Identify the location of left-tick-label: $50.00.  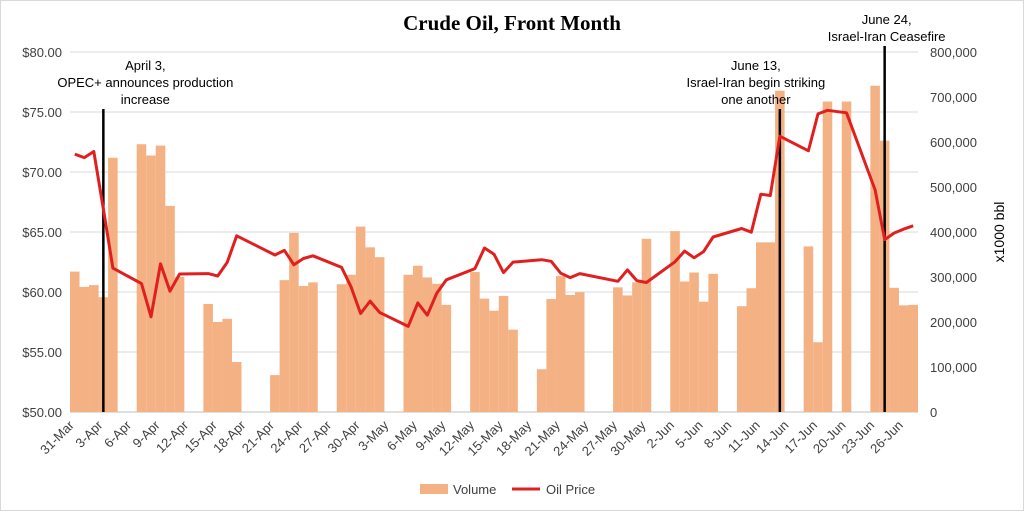
(42, 412).